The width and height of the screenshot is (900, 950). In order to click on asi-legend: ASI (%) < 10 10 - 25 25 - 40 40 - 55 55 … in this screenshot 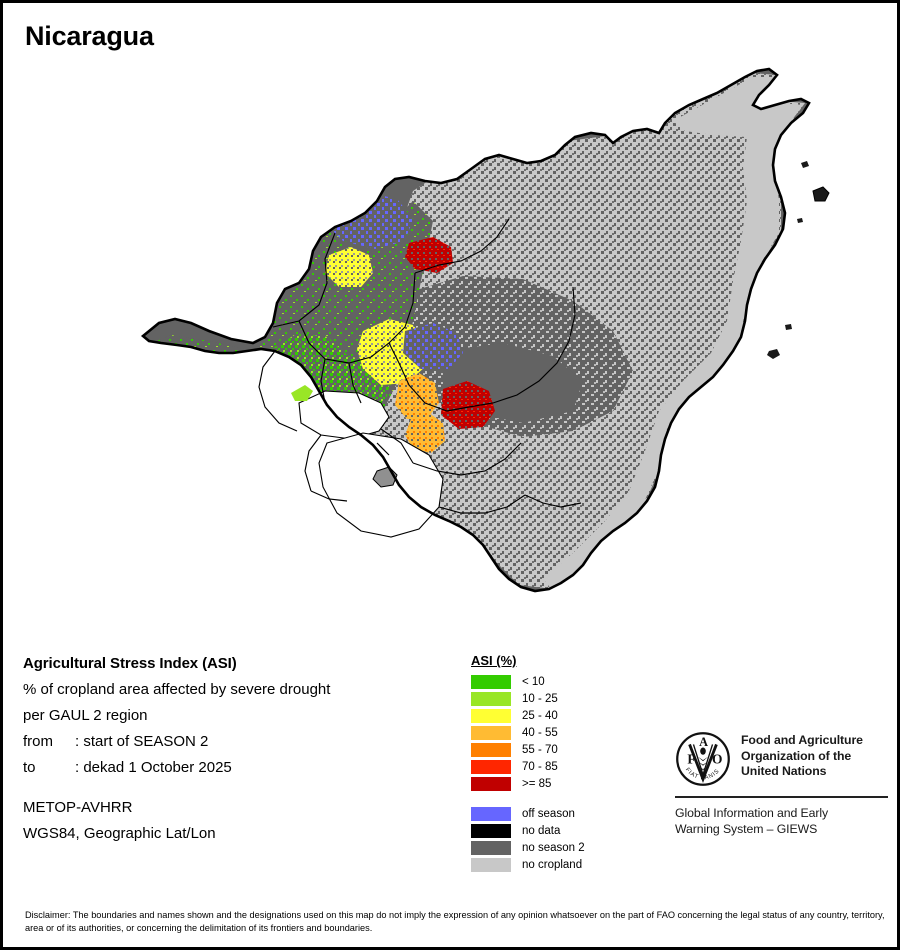, I will do `click(566, 763)`.